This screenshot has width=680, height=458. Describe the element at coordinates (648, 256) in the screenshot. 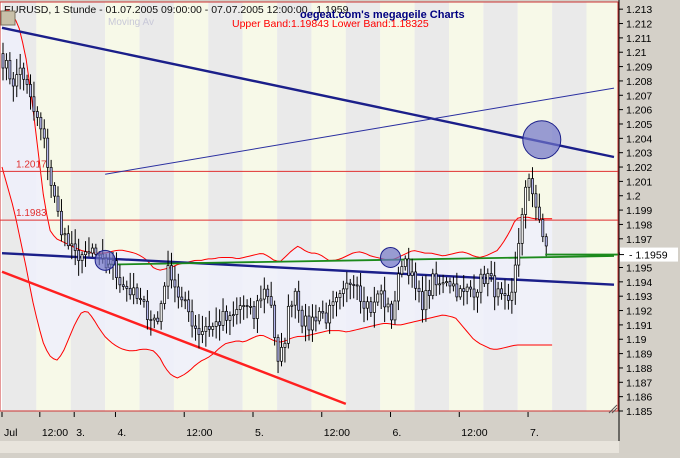

I see `last-price-label: - 1.1959` at that location.